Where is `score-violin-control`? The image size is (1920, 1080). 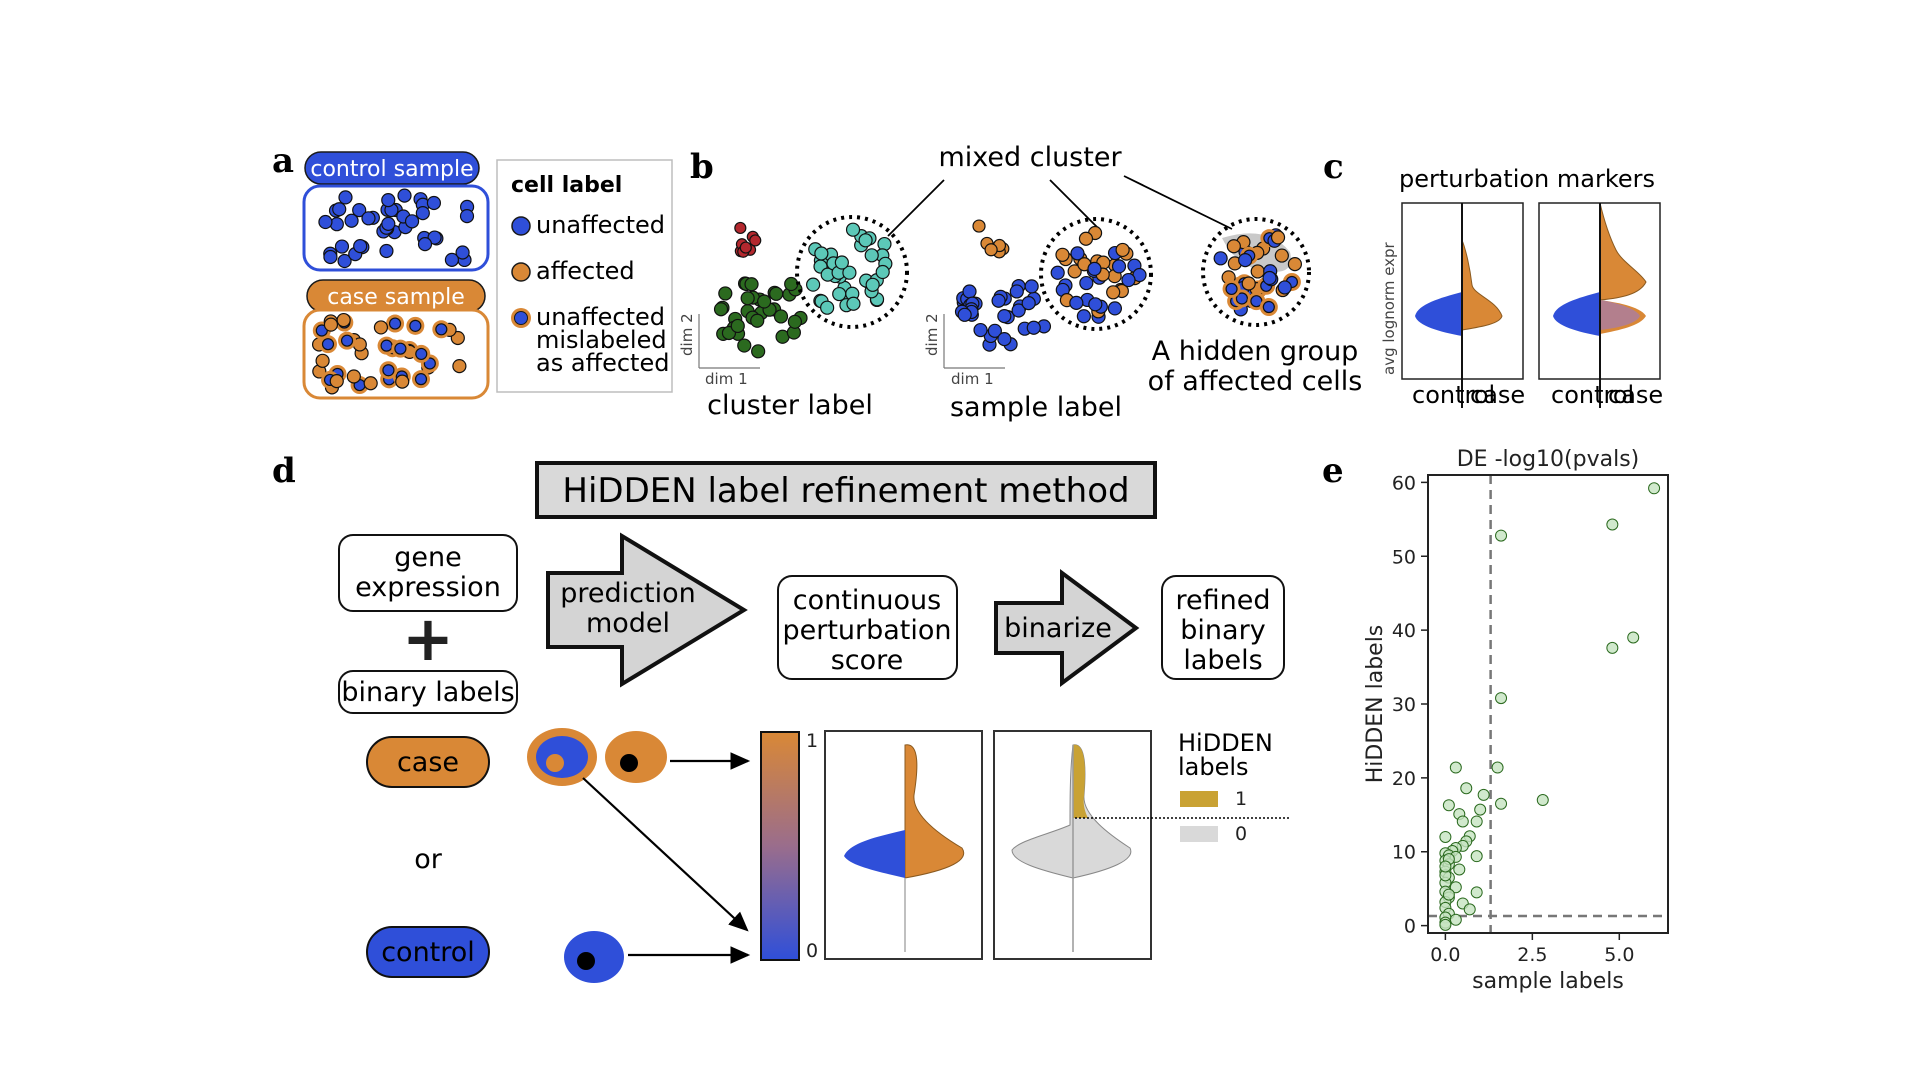 score-violin-control is located at coordinates (874, 854).